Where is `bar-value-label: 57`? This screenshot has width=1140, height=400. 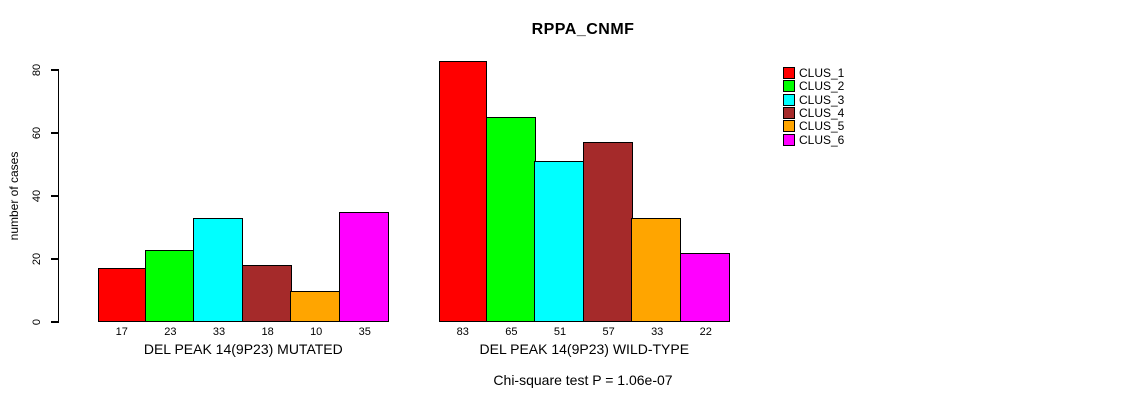
bar-value-label: 57 is located at coordinates (608, 332).